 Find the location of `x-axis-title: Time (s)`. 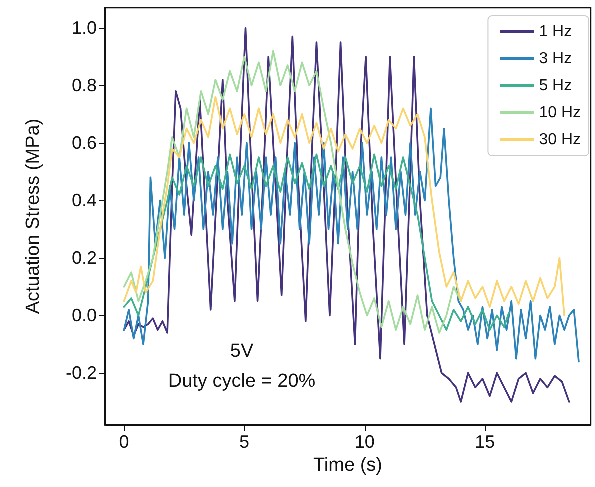

x-axis-title: Time (s) is located at coordinates (348, 465).